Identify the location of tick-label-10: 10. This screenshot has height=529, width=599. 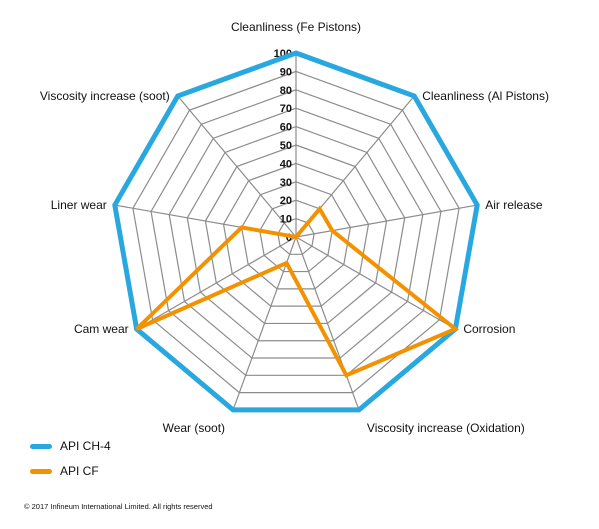
(286, 220).